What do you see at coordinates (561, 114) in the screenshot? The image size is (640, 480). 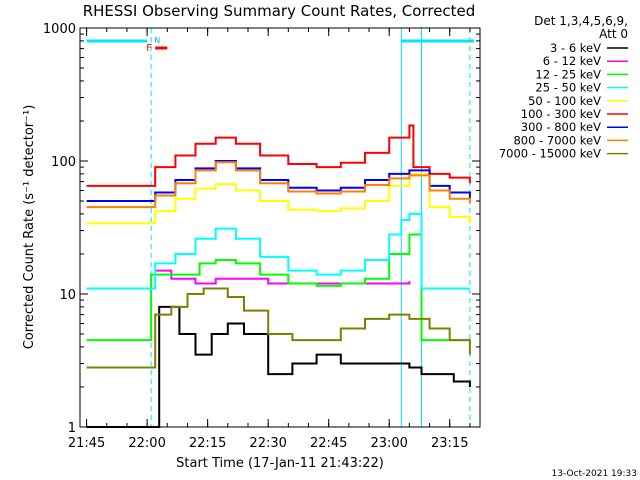 I see `legend-label-5: 100 - 300 keV` at bounding box center [561, 114].